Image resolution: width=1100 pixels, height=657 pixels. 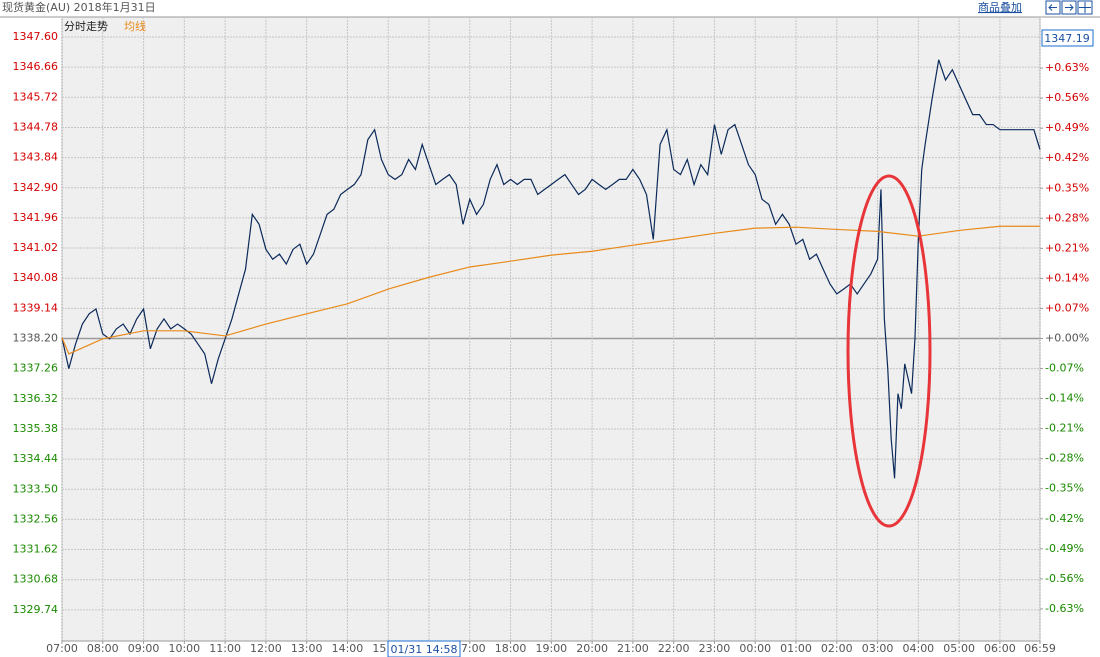 I want to click on legend-label: 分时走势, so click(x=86, y=26).